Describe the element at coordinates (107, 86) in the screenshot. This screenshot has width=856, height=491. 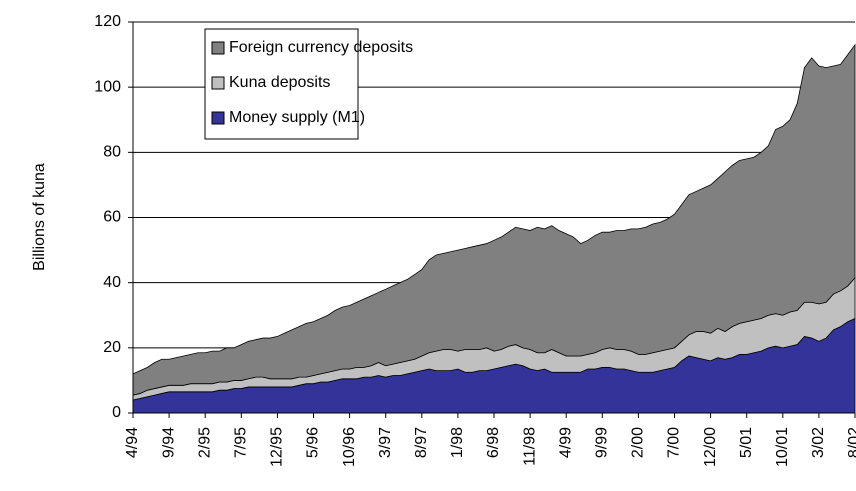
I see `y-tick-label: 100` at that location.